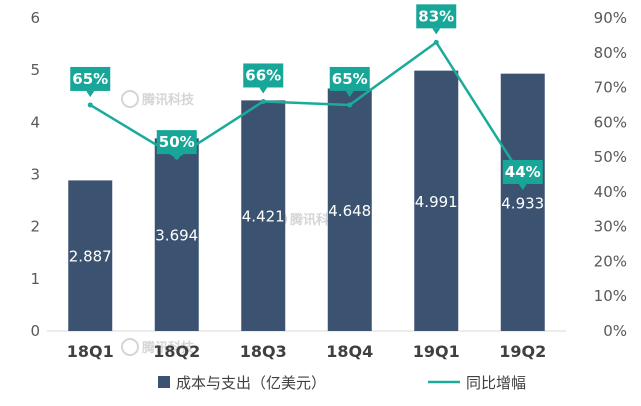 The image size is (641, 406). Describe the element at coordinates (251, 383) in the screenshot. I see `legend-bar-label: 成本与支出（亿美元）` at that location.